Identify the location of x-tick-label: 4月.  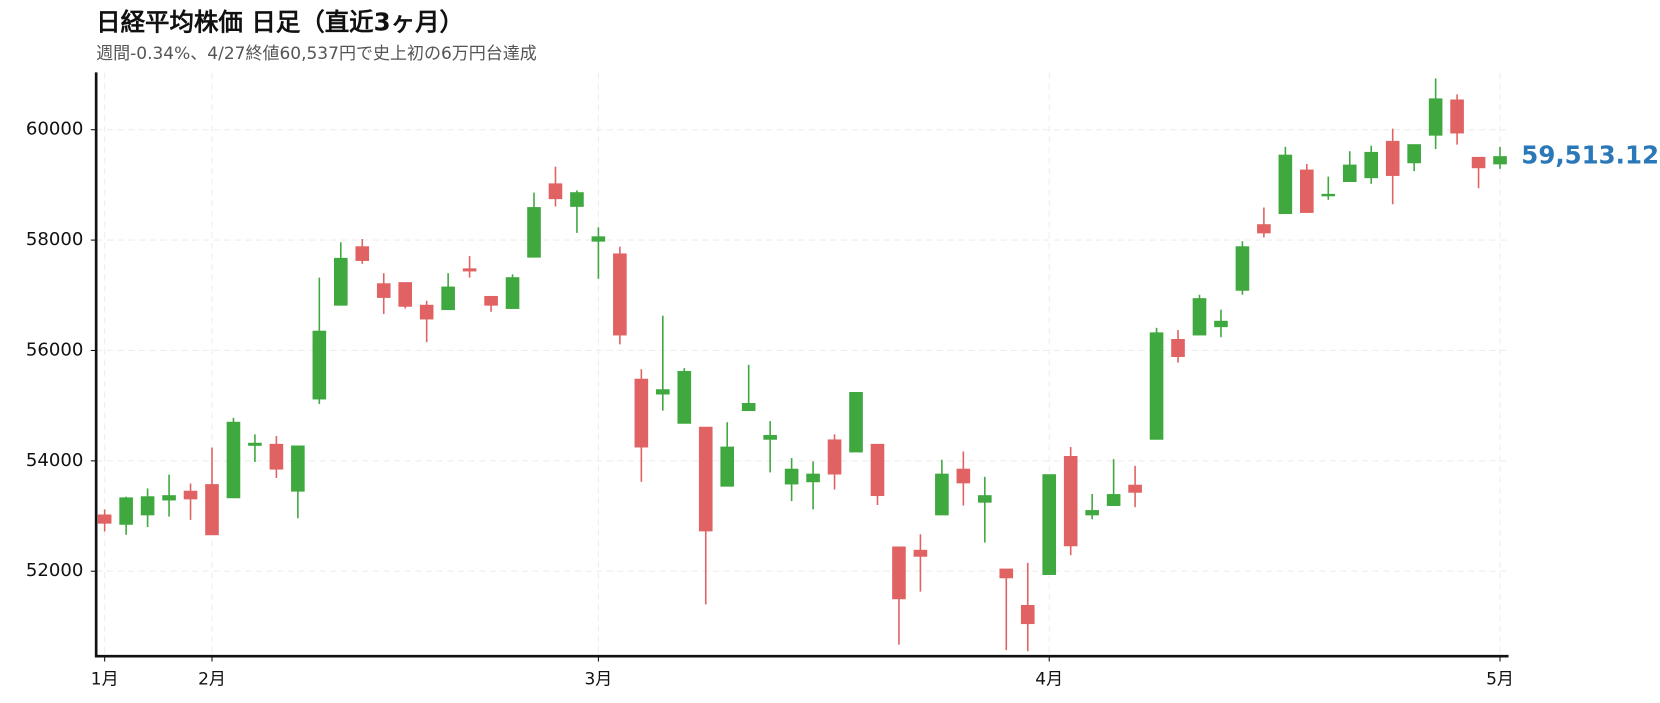
(1049, 680).